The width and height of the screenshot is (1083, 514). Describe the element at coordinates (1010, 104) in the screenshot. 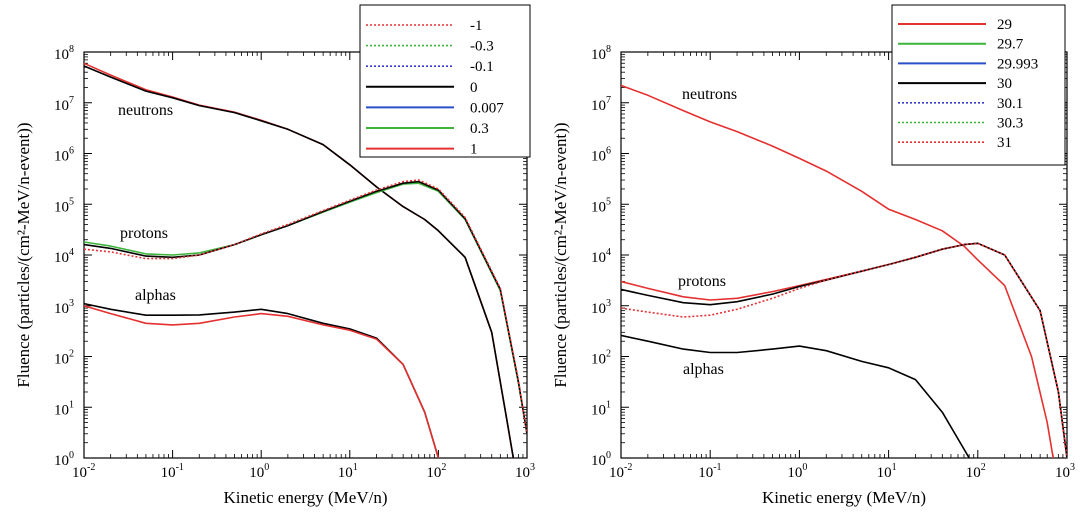

I see `legend-label: 30.1` at that location.